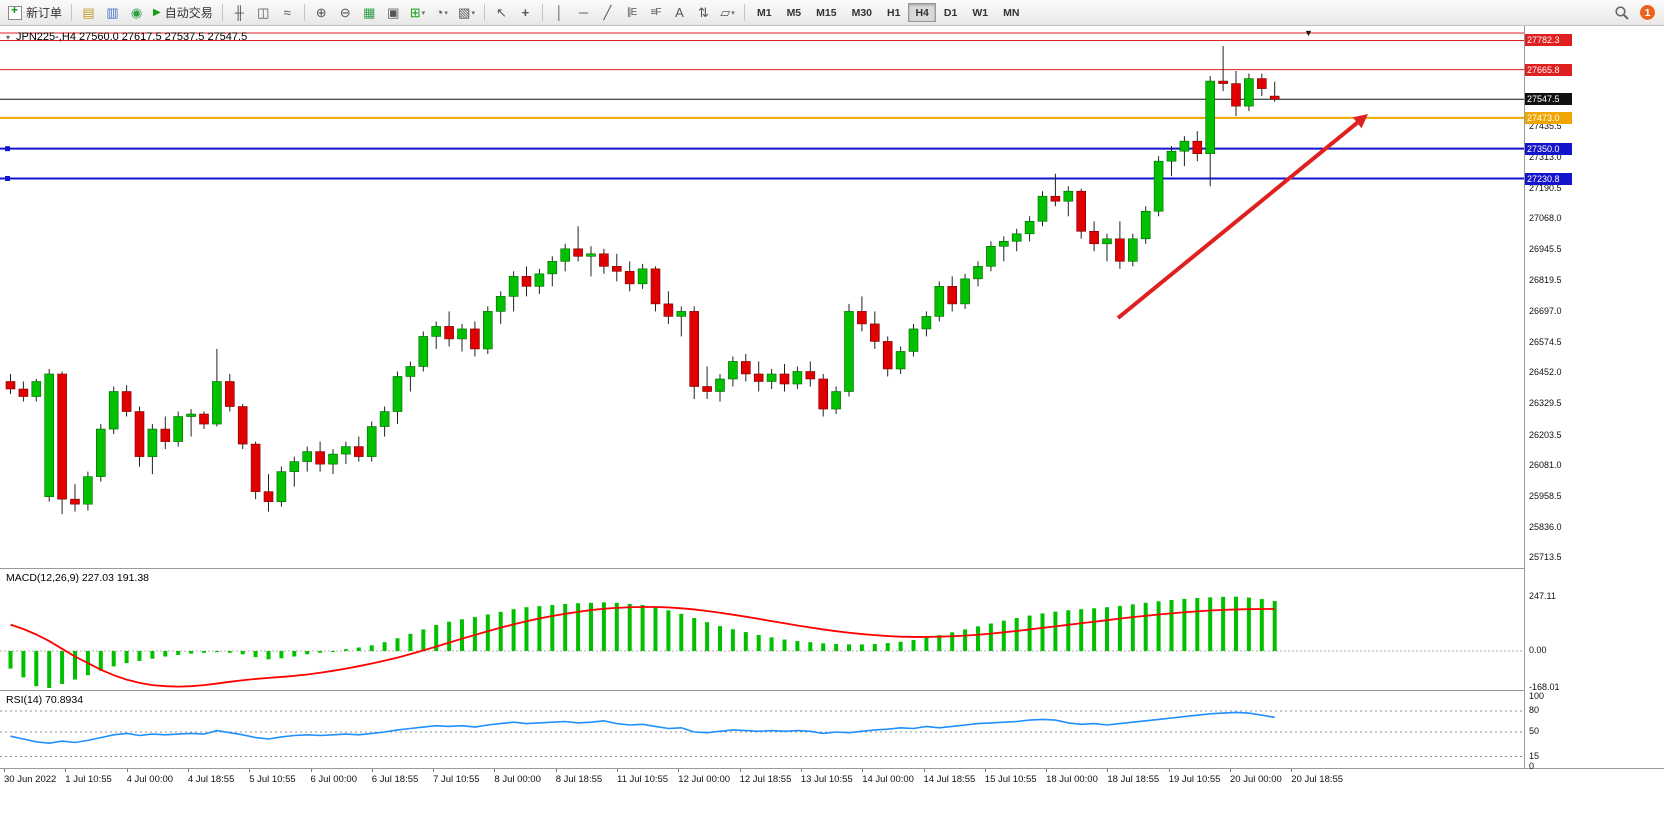 The image size is (1664, 836). I want to click on data-window-button: ▥, so click(112, 12).